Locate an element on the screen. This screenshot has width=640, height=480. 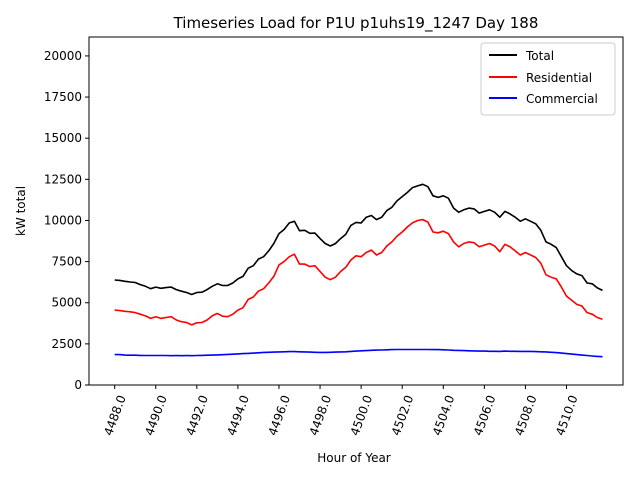
y-tick-label: 15000 is located at coordinates (63, 138).